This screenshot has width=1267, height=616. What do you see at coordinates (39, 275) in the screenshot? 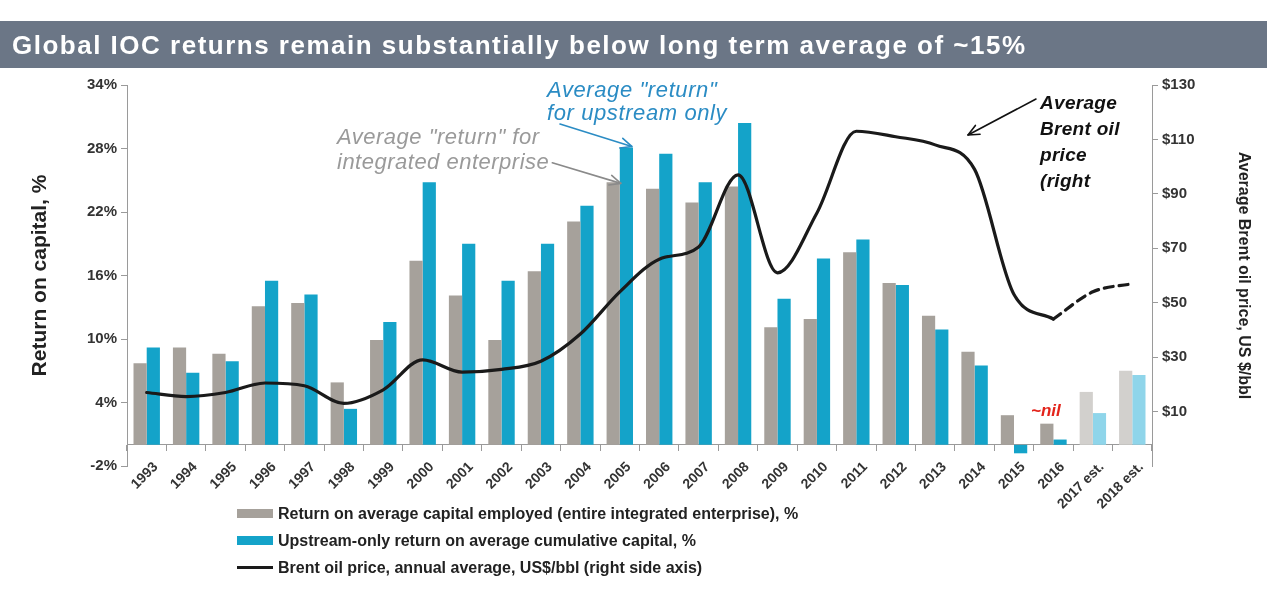
I see `y-axis-title: Return on capital, %` at bounding box center [39, 275].